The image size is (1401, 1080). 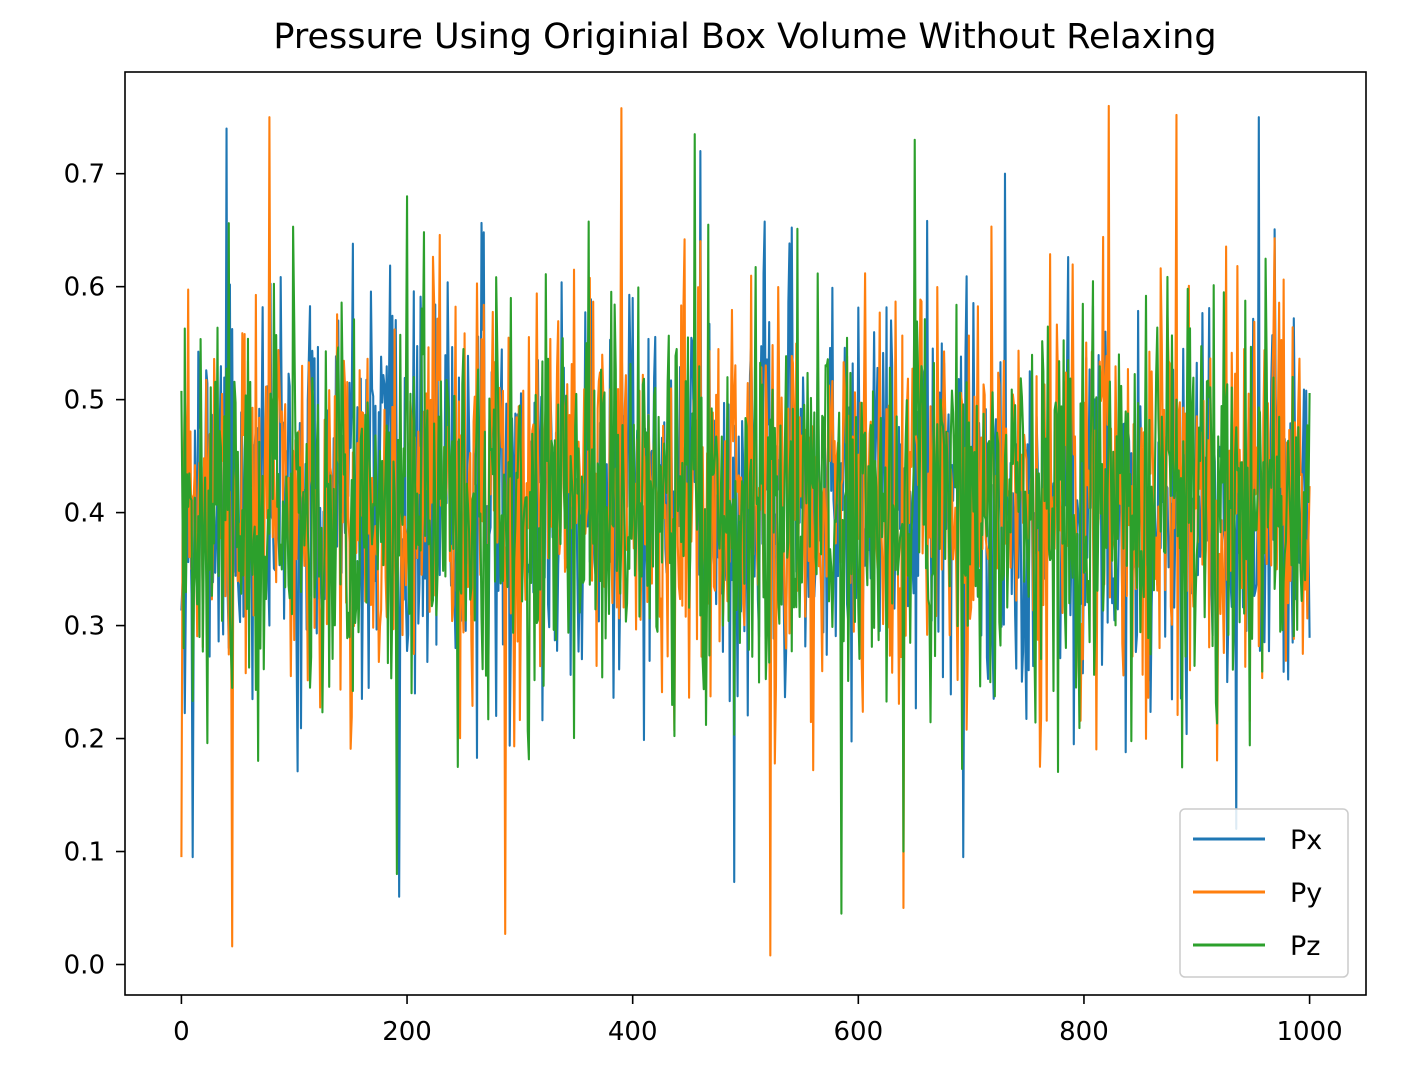 I want to click on y-tick-label: 0.5, so click(x=84, y=401).